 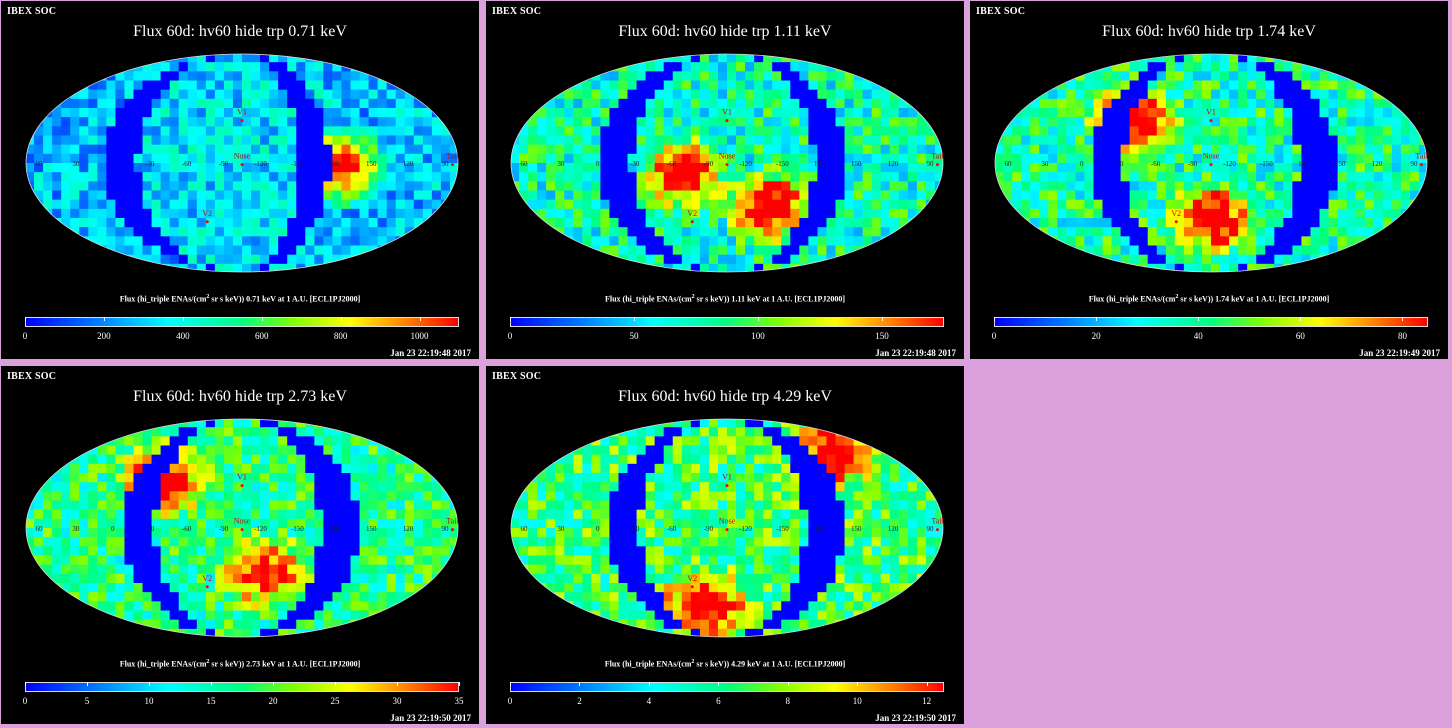 I want to click on lon-label: -120, so click(x=745, y=164).